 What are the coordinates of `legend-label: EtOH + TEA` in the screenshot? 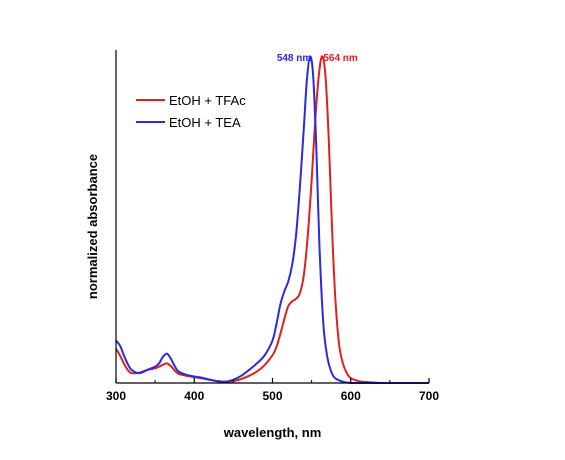 It's located at (205, 122).